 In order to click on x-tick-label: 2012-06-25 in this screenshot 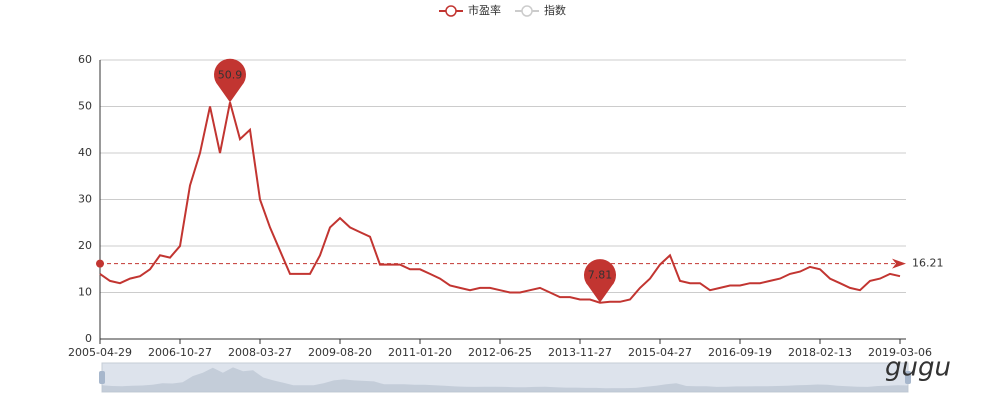, I will do `click(500, 352)`.